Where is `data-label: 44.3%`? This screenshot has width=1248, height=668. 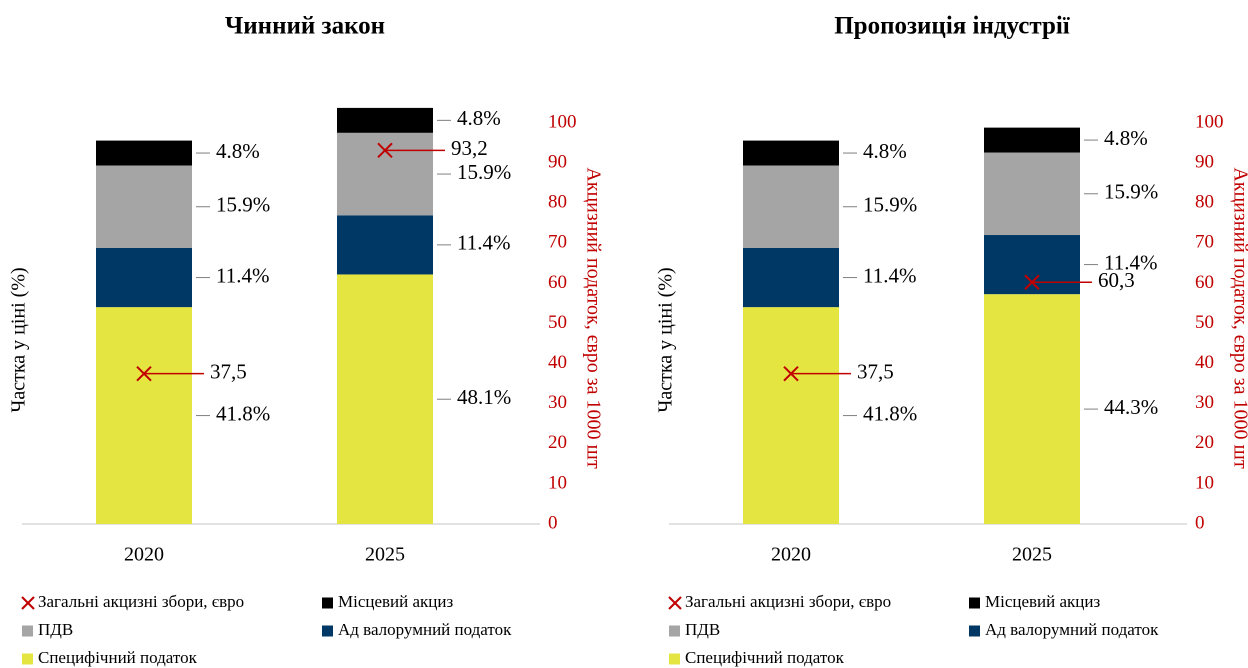
data-label: 44.3% is located at coordinates (1131, 407).